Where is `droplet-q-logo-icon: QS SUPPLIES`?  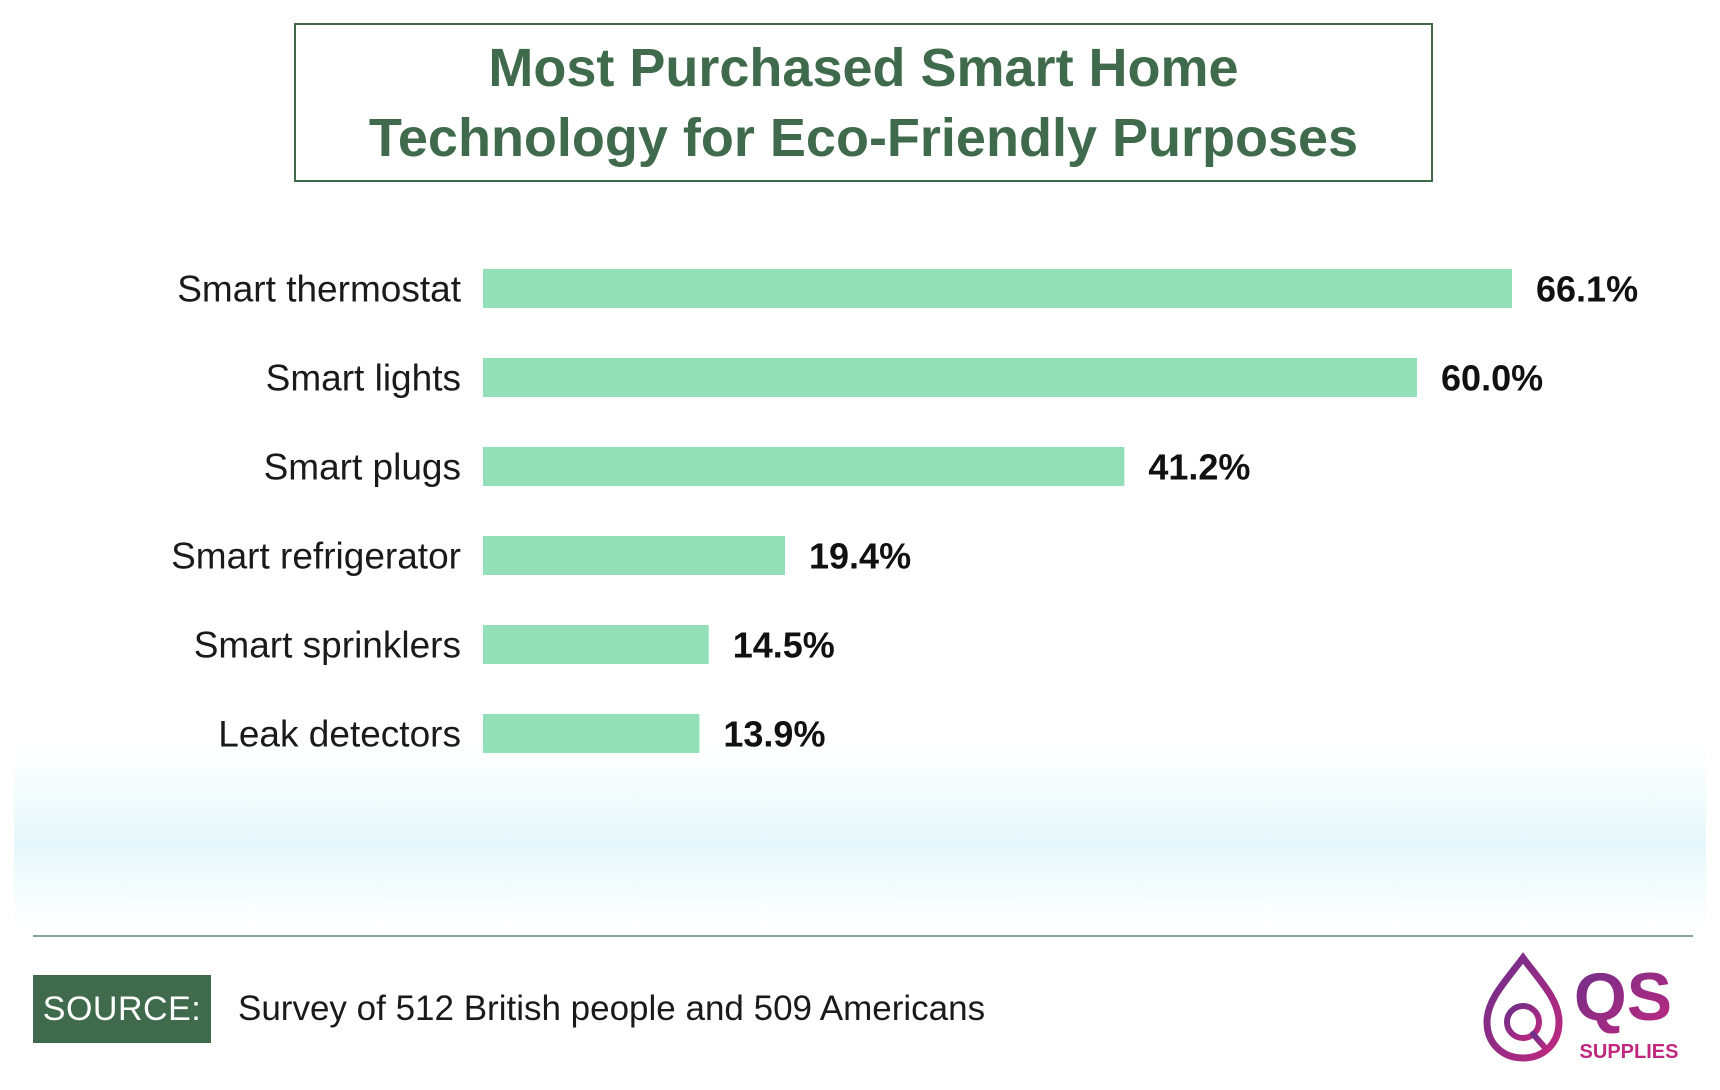 droplet-q-logo-icon: QS SUPPLIES is located at coordinates (1581, 1007).